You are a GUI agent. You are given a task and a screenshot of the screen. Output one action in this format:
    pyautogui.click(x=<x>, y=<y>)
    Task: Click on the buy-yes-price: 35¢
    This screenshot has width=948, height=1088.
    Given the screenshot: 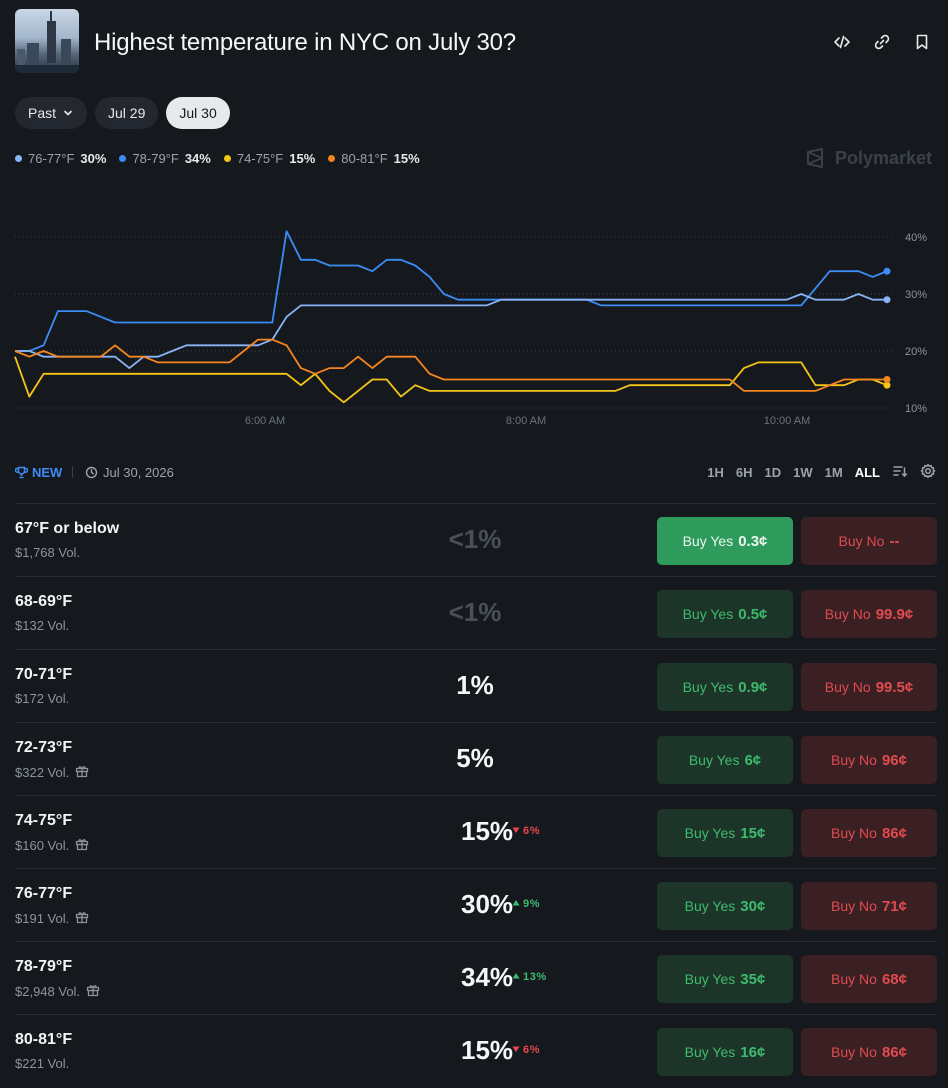 What is the action you would take?
    pyautogui.click(x=753, y=979)
    